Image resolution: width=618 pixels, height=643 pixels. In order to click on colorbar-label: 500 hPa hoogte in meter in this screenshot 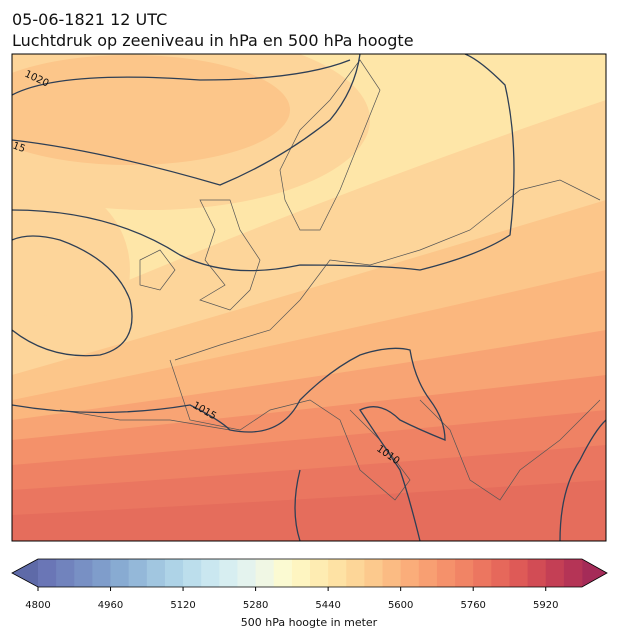, I will do `click(309, 622)`.